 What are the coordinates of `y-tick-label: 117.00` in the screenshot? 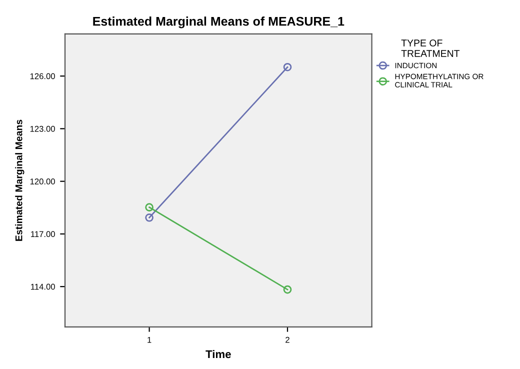 It's located at (43, 234).